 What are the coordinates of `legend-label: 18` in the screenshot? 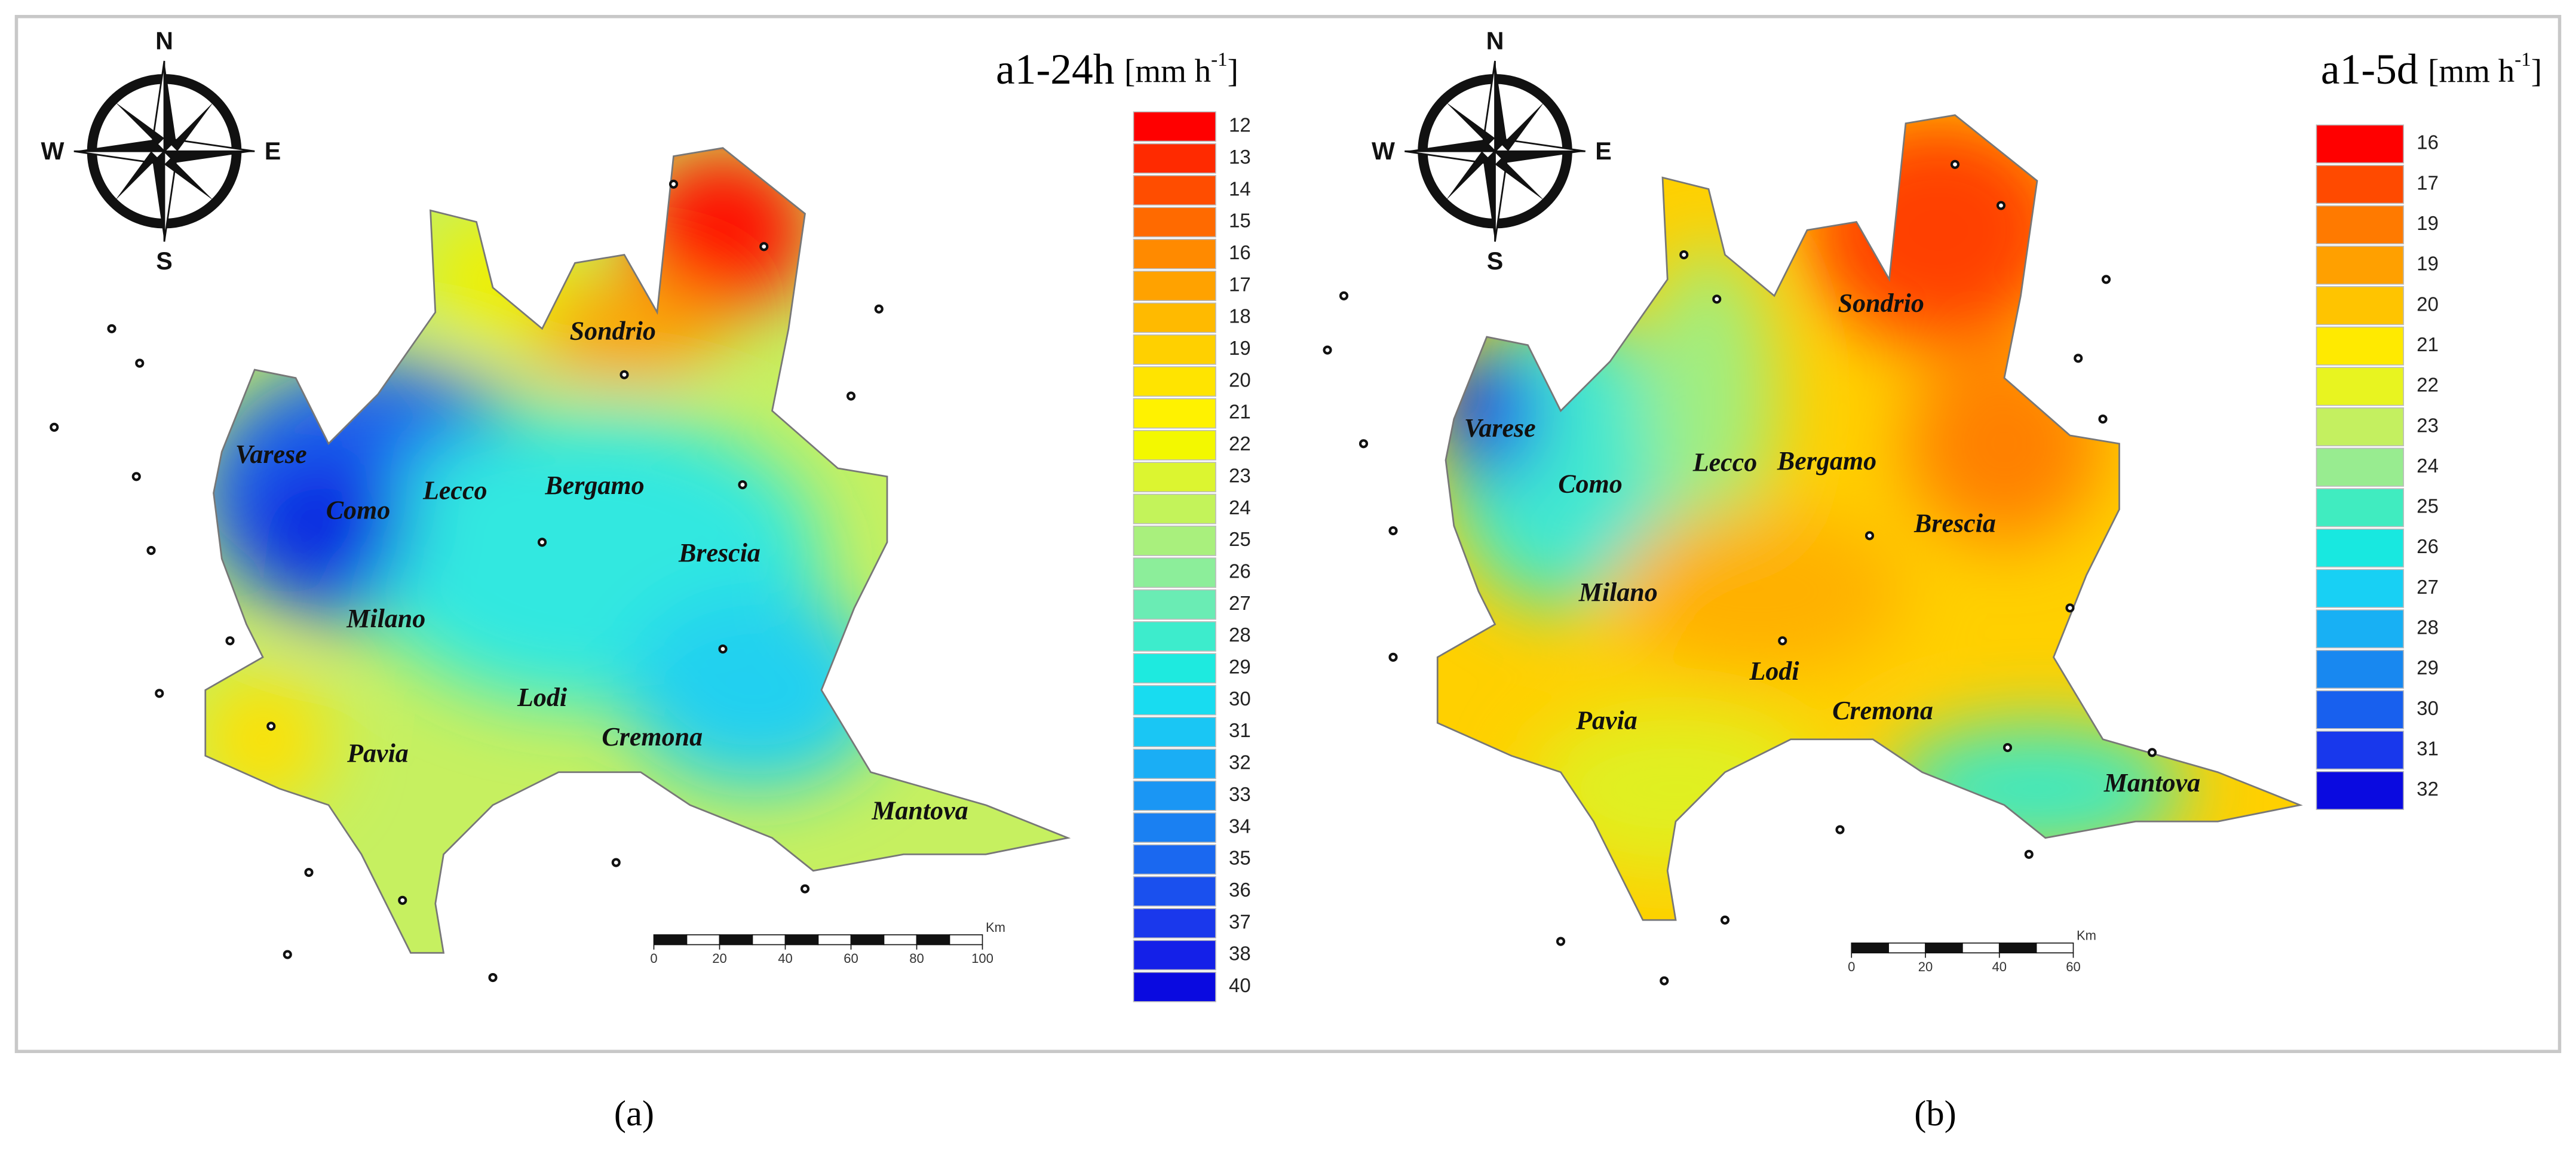 It's located at (1240, 316).